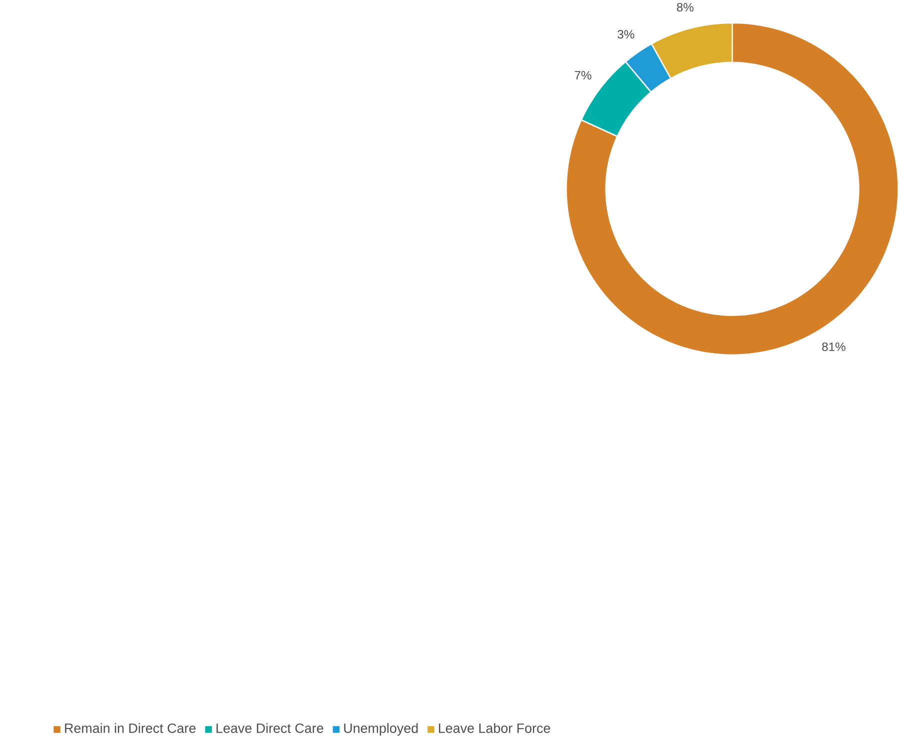  I want to click on legend-label: Leave Direct Care, so click(270, 728).